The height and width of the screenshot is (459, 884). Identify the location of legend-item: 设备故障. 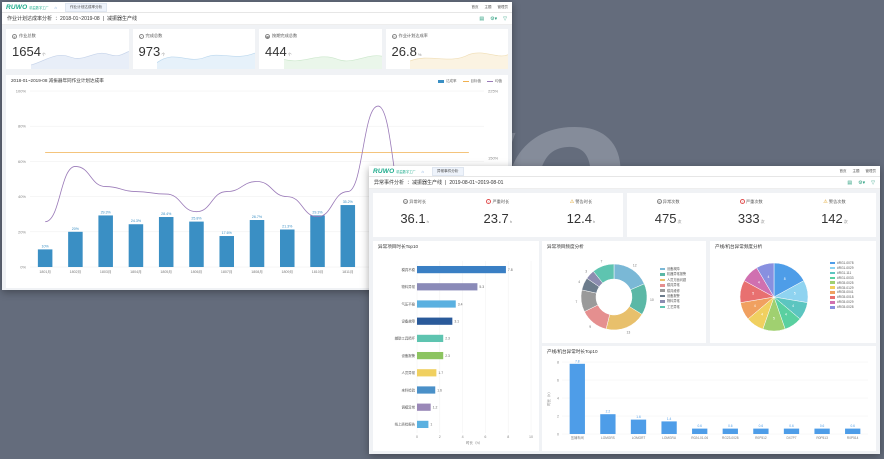
(673, 269).